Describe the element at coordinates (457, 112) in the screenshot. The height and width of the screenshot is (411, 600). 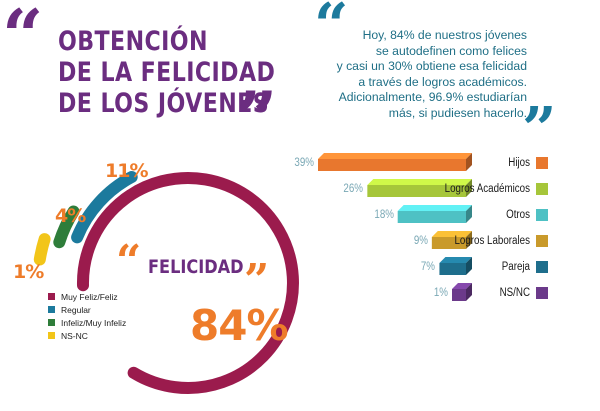
I see `quote-line: más, si pudiesen hacerlo.` at that location.